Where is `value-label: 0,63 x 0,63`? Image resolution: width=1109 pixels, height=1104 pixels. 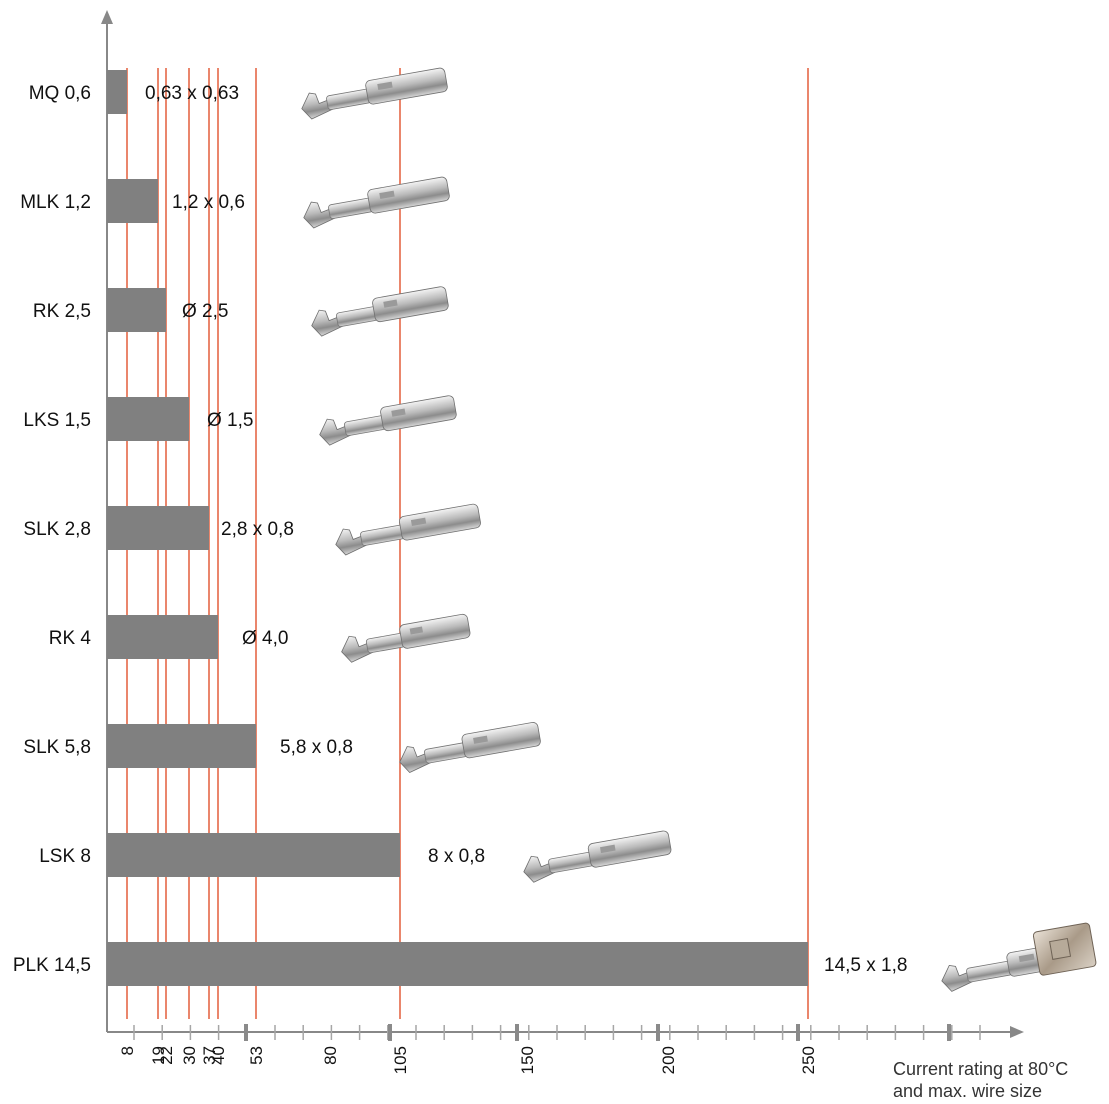
value-label: 0,63 x 0,63 is located at coordinates (192, 93).